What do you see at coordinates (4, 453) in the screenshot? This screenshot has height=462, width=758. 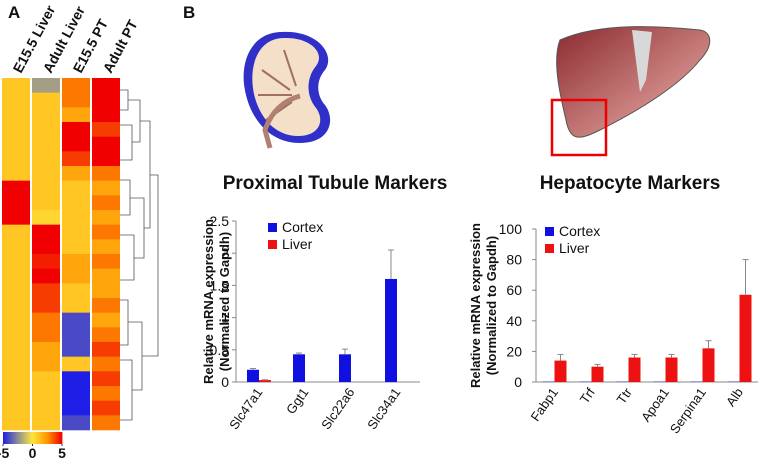 I see `colorbar-label: -5` at bounding box center [4, 453].